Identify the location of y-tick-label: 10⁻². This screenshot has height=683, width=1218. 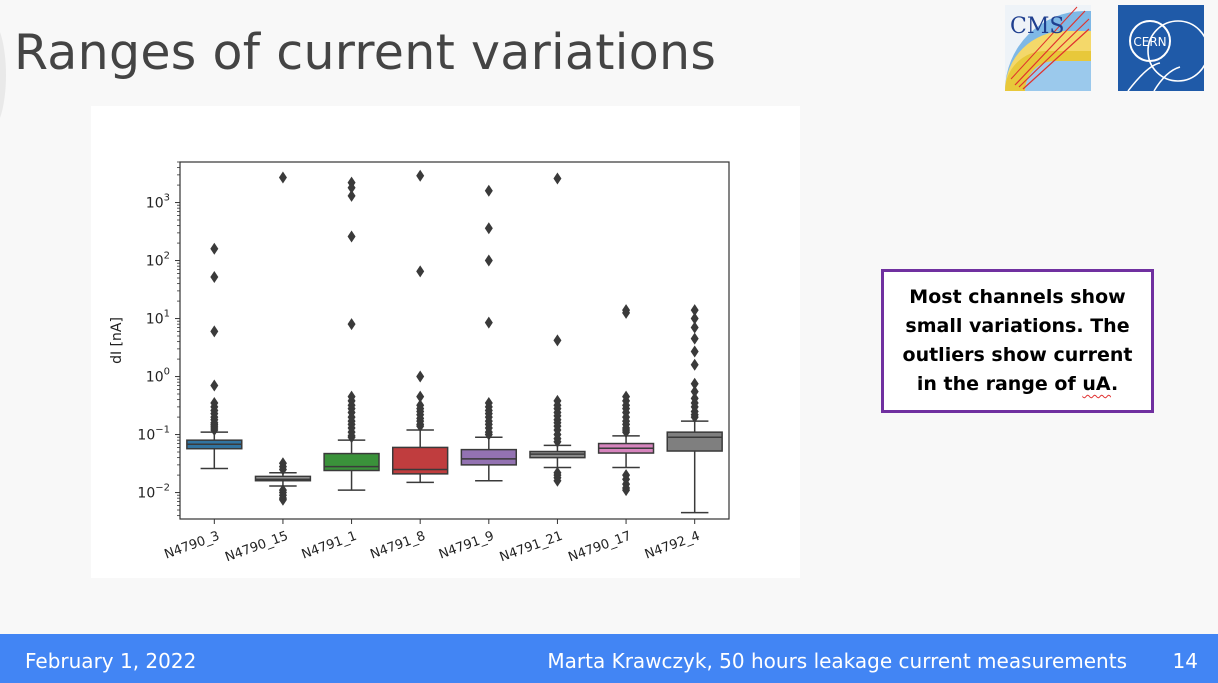
(153, 492).